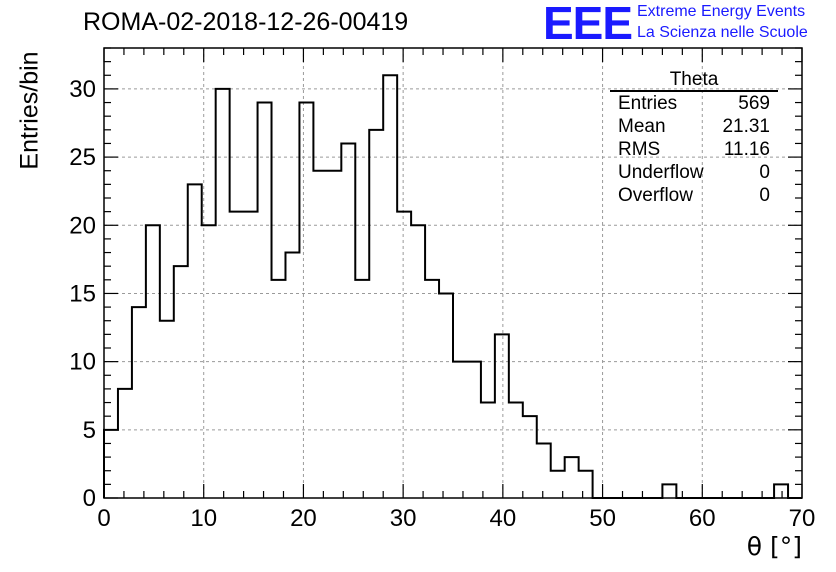  What do you see at coordinates (588, 24) in the screenshot?
I see `eee-logo: EEE` at bounding box center [588, 24].